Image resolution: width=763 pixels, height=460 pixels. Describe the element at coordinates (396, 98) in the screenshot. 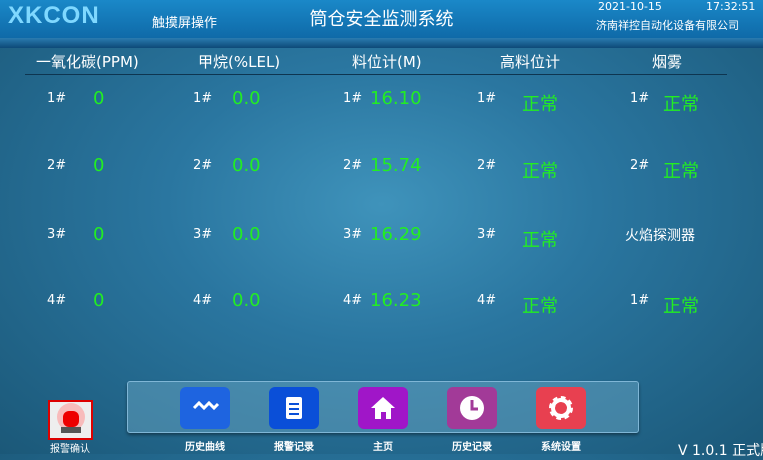

I see `level-value: 16.10` at that location.